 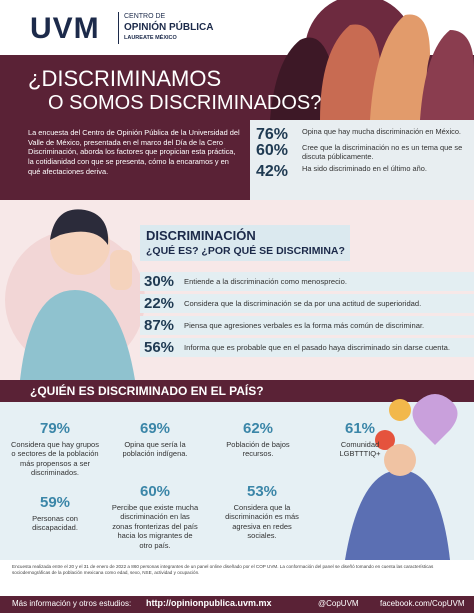 What do you see at coordinates (360, 449) in the screenshot?
I see `stat-text: Comunidad LGBTTTIQ+` at bounding box center [360, 449].